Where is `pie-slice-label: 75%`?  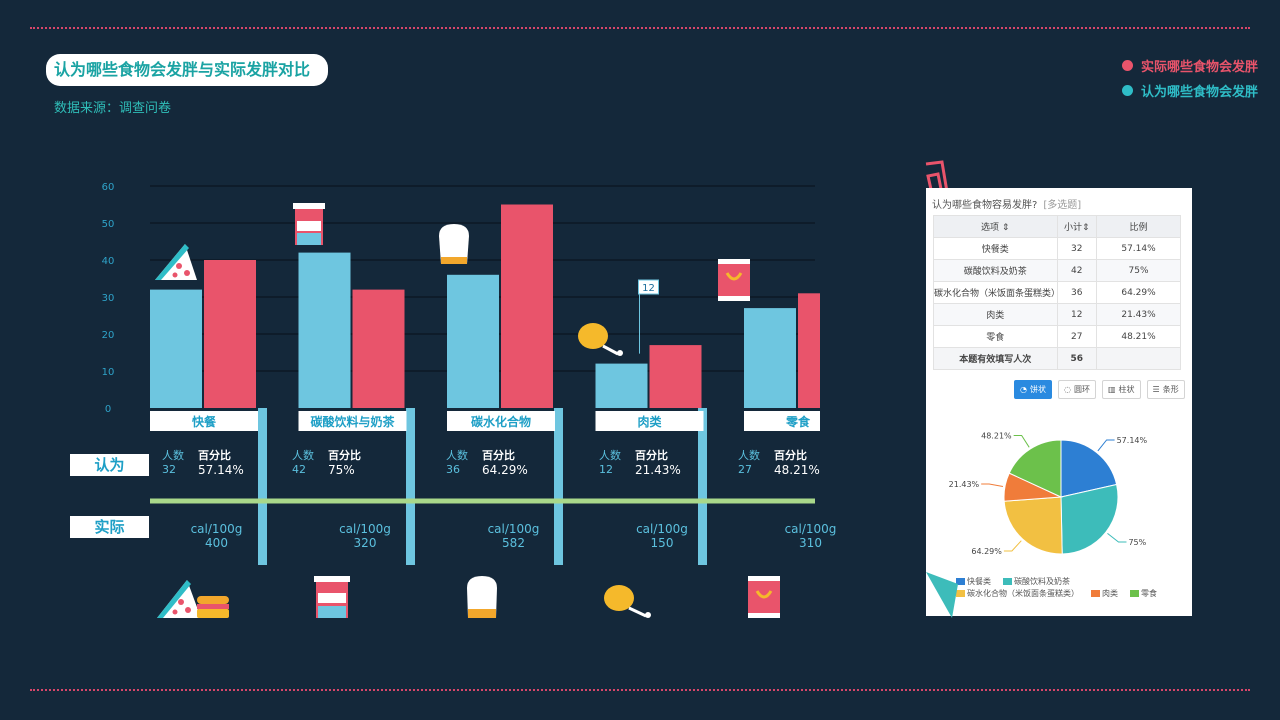
pie-slice-label: 75% is located at coordinates (1137, 542).